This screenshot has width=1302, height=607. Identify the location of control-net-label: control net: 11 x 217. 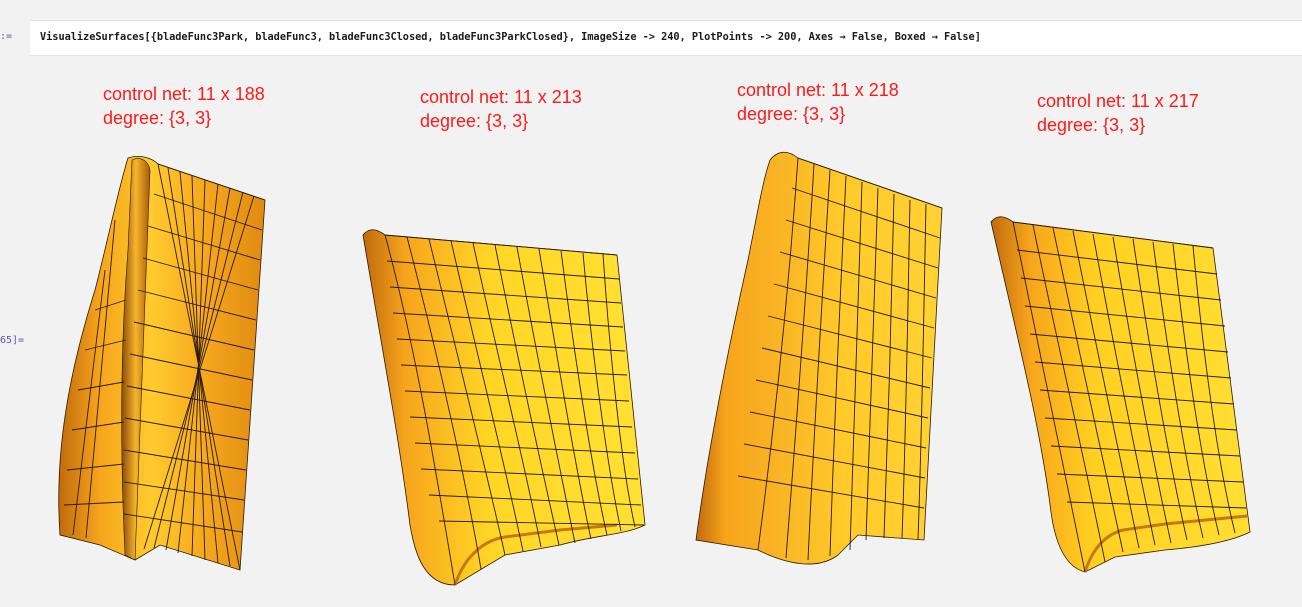
(1118, 101).